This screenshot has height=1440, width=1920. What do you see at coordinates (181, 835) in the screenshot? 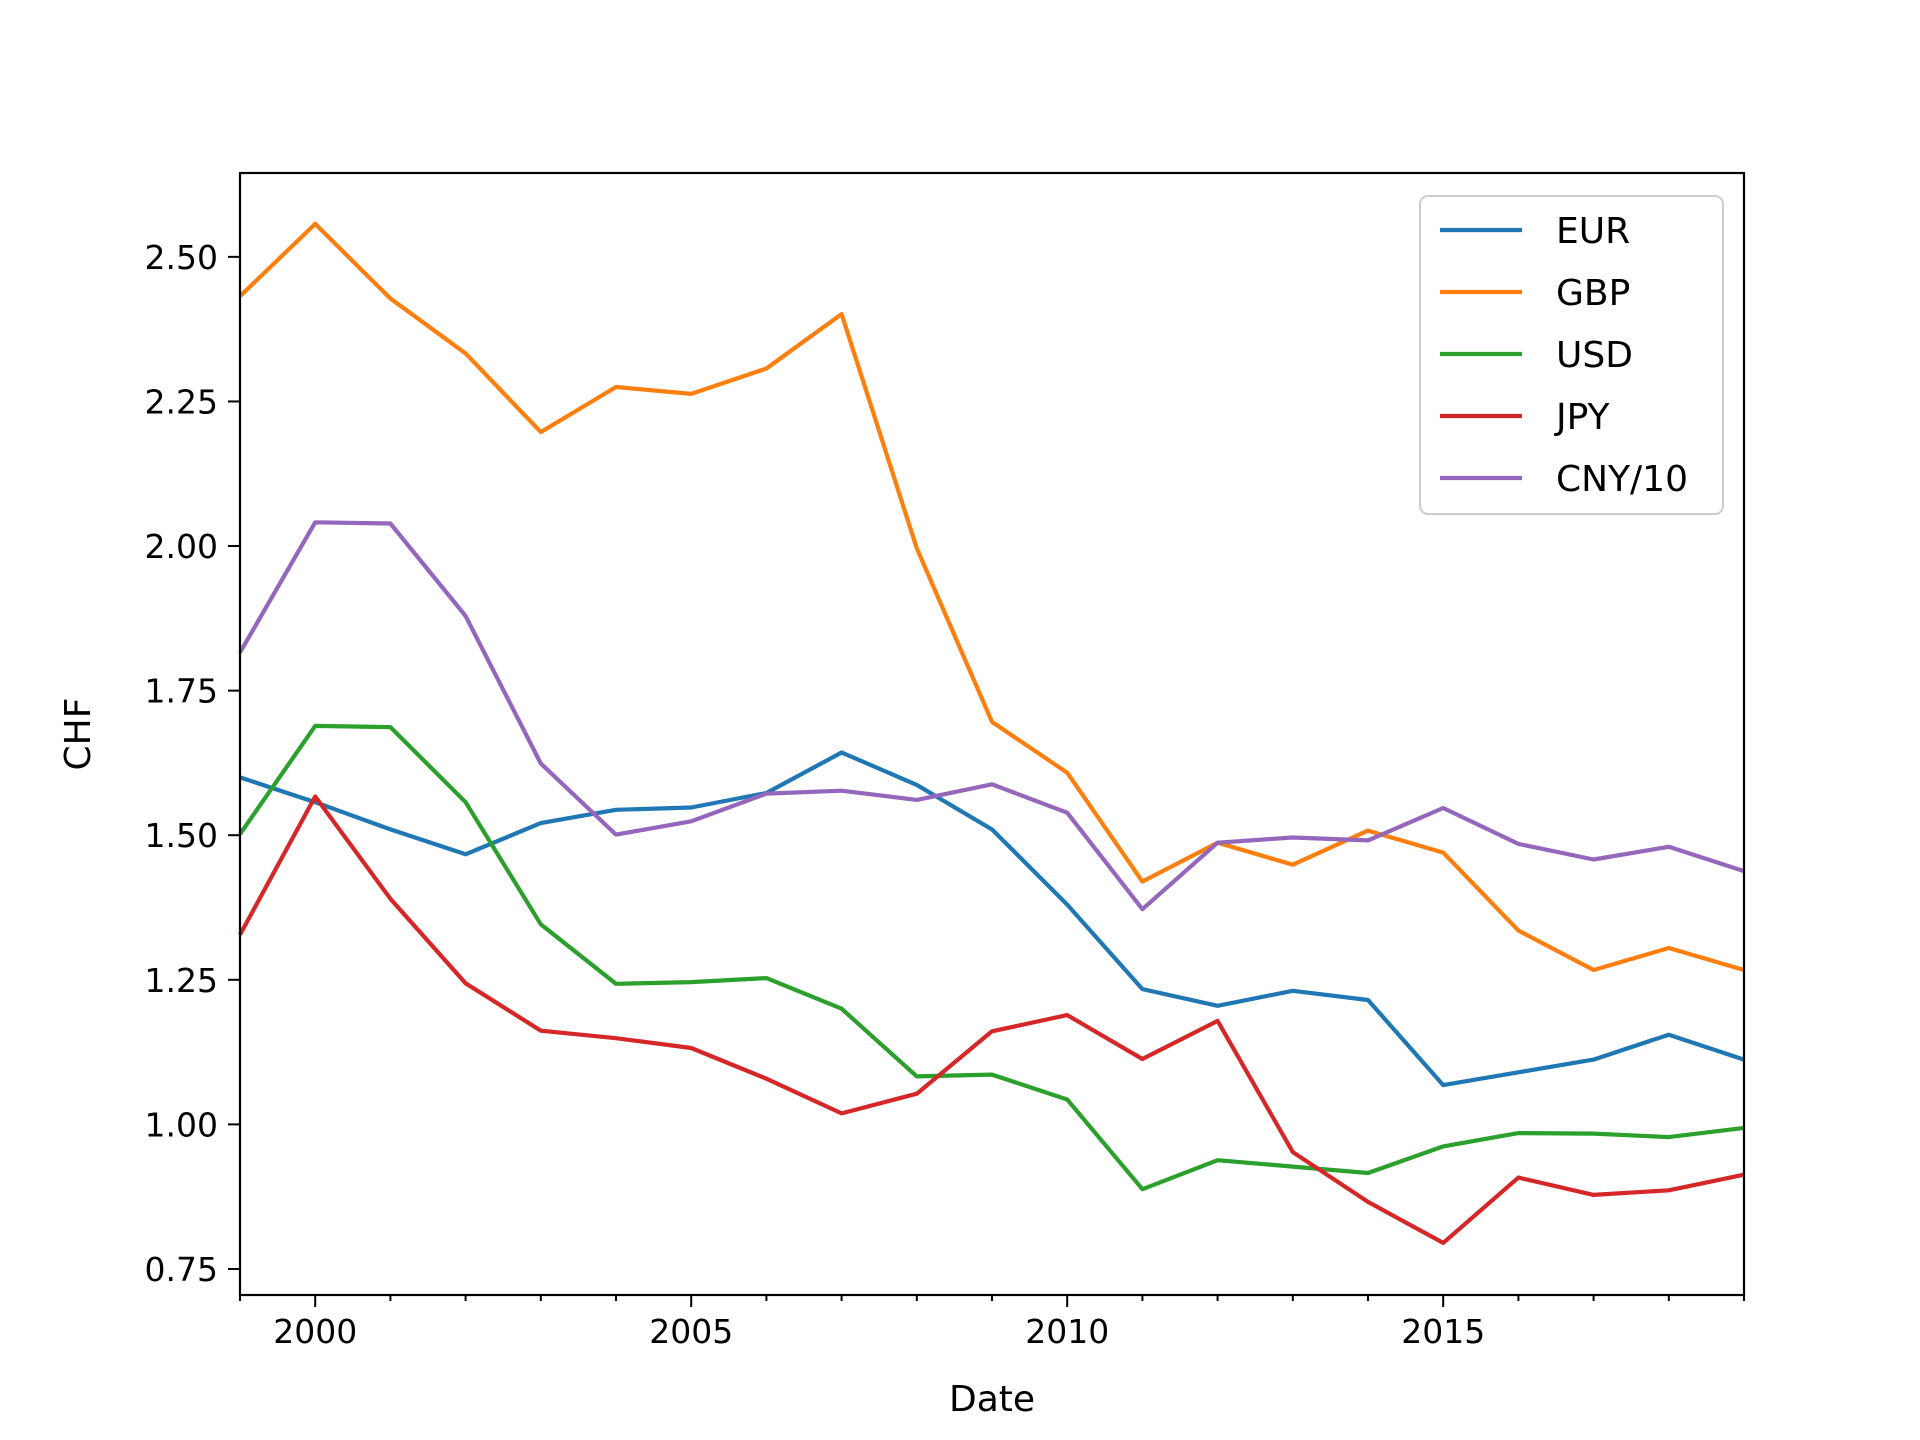
I see `y-tick-label: 1.50` at bounding box center [181, 835].